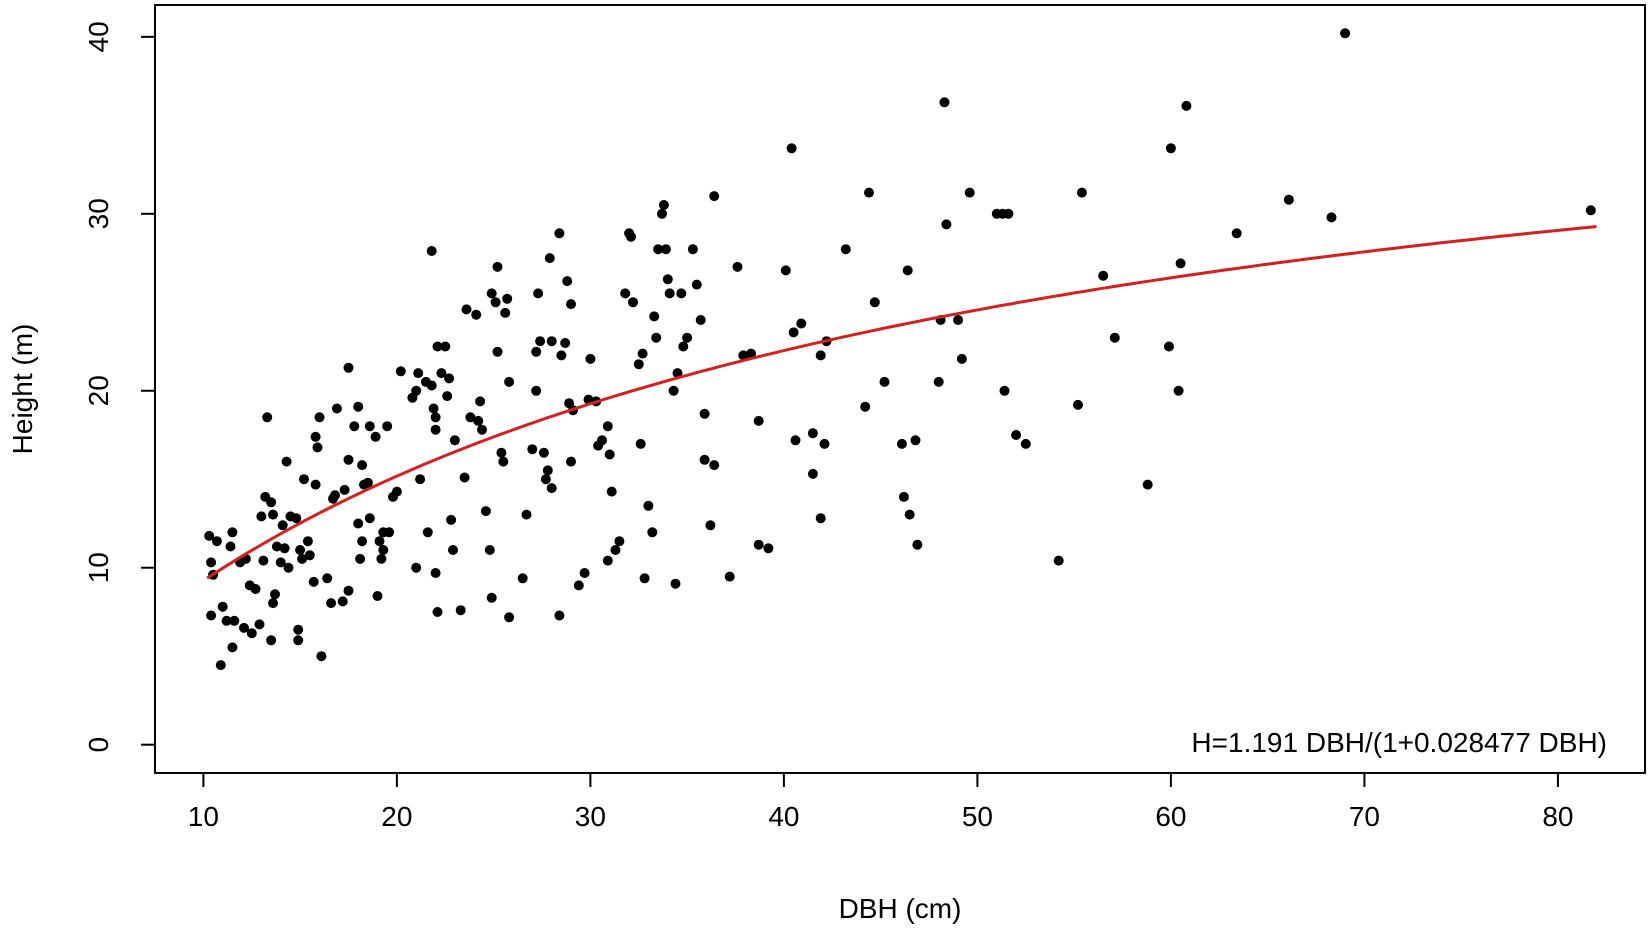  Describe the element at coordinates (98, 567) in the screenshot. I see `y-tick-label: 10` at that location.